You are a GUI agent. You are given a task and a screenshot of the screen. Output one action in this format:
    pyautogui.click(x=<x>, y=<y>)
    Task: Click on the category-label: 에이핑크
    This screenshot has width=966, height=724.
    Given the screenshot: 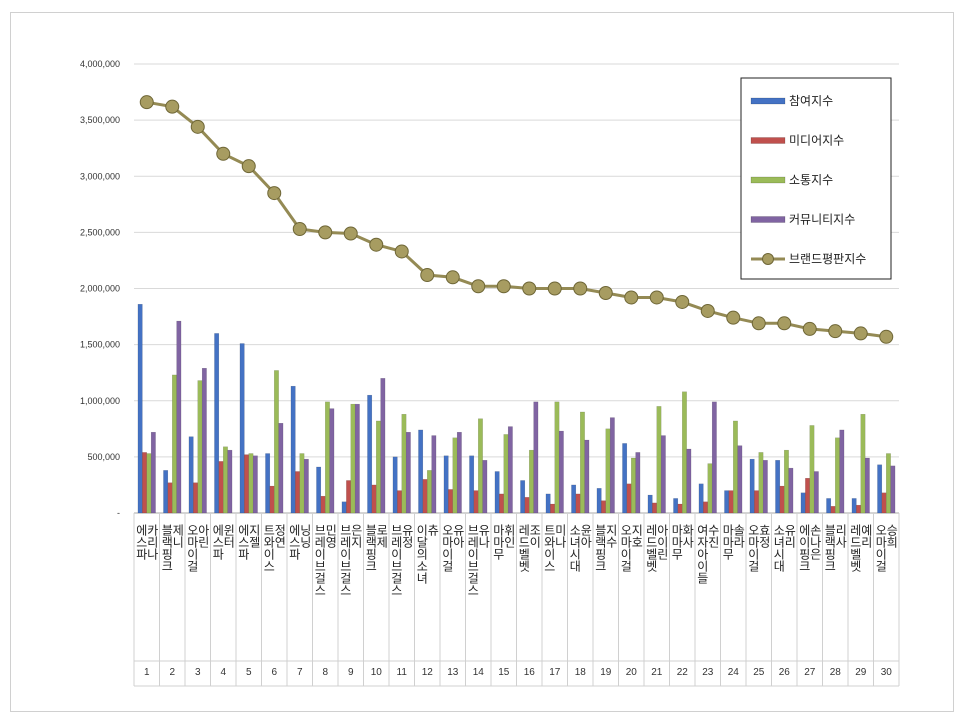 What is the action you would take?
    pyautogui.click(x=804, y=548)
    